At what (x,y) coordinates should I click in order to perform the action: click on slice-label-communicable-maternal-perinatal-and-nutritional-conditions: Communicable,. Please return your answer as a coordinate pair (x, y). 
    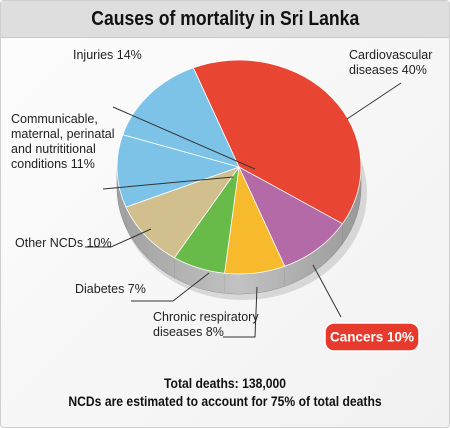
    Looking at the image, I should click on (54, 119).